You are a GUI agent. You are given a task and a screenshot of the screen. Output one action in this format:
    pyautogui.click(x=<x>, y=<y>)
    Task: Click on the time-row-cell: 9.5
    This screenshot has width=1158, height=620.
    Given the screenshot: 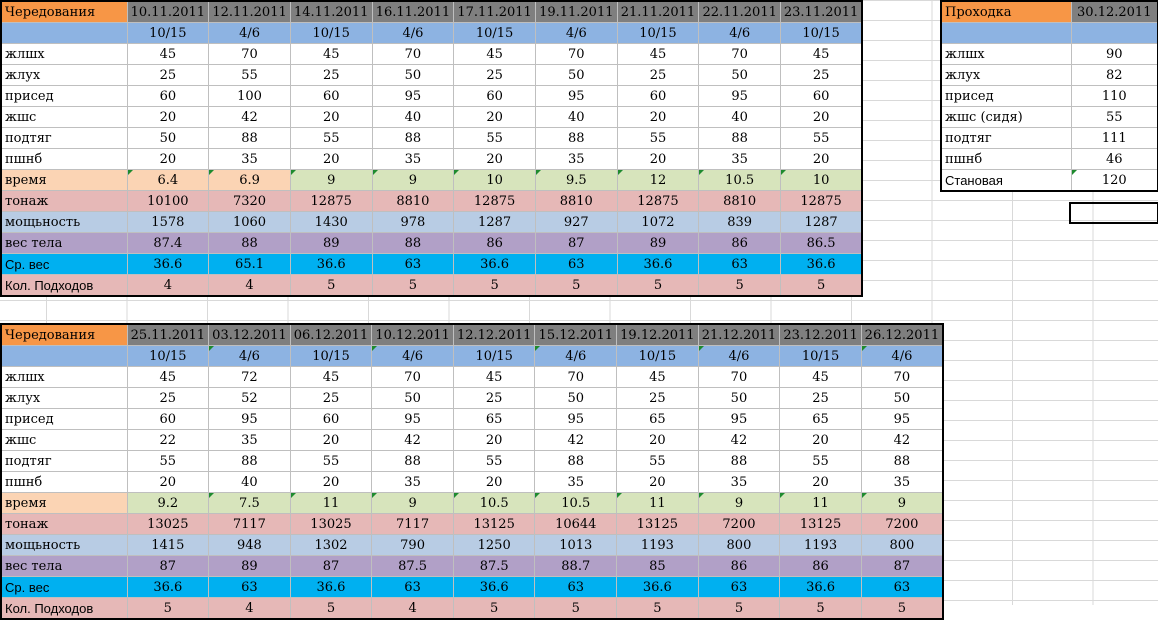 What is the action you would take?
    pyautogui.click(x=576, y=180)
    